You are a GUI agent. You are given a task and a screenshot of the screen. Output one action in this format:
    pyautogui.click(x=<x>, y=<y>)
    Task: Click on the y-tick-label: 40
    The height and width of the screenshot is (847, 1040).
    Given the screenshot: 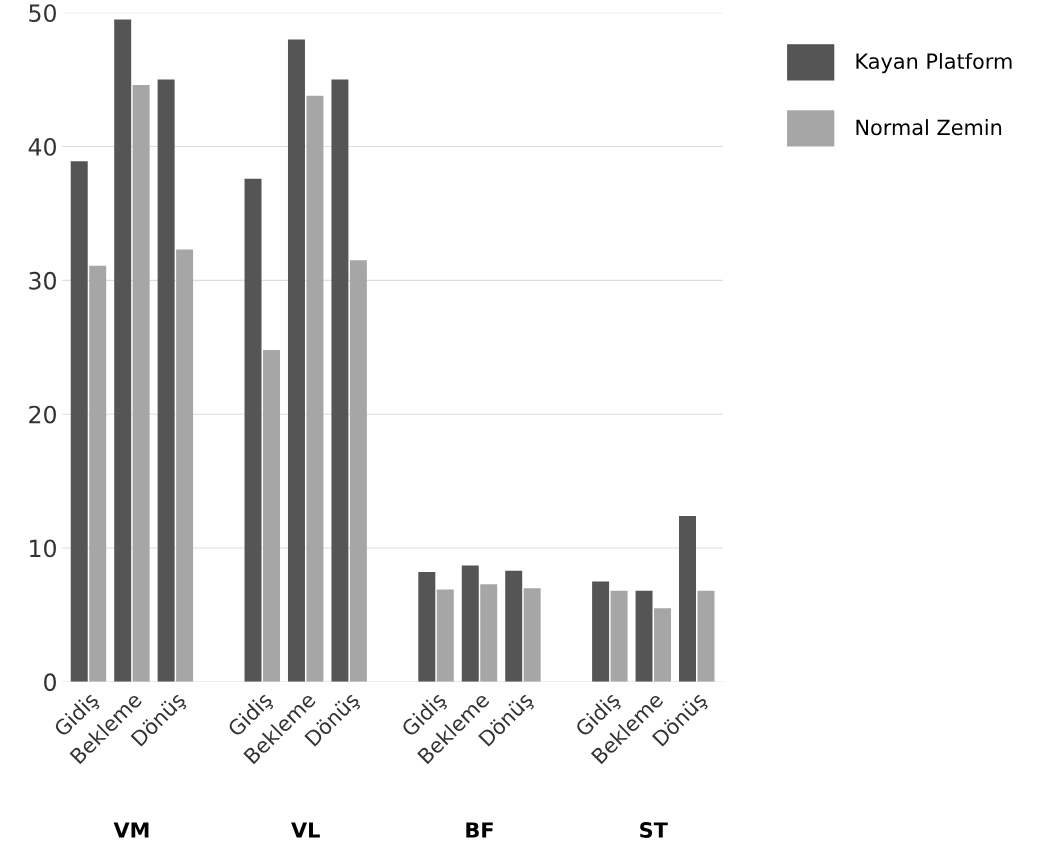 What is the action you would take?
    pyautogui.click(x=42, y=146)
    